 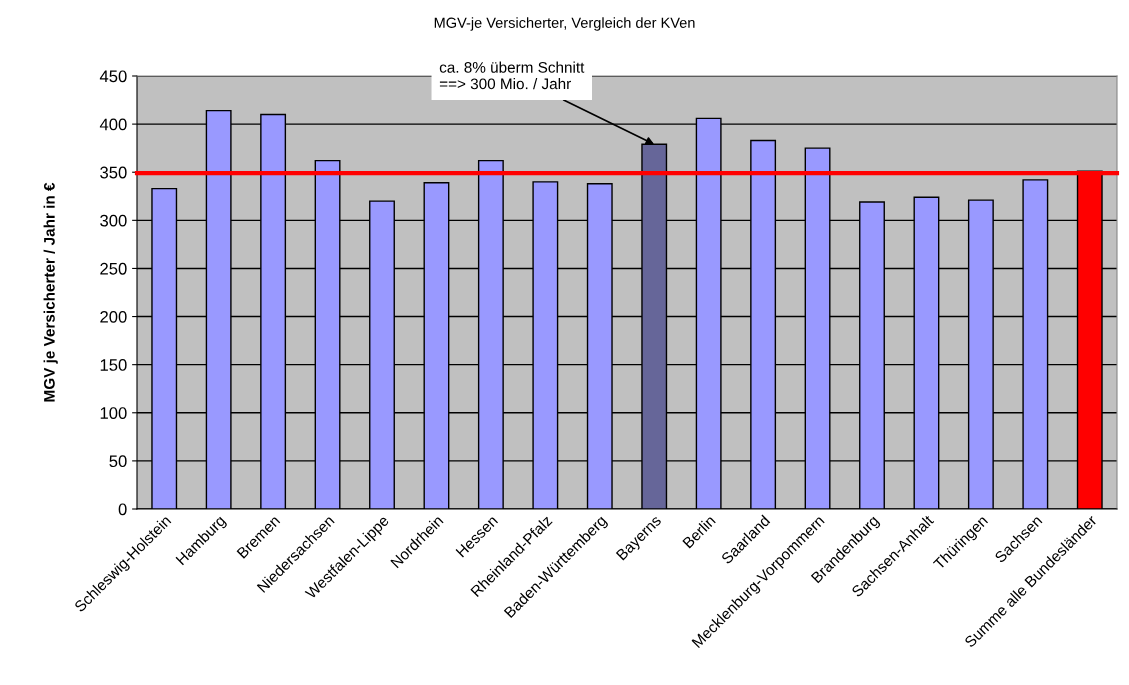 I want to click on y-tick-label: 200, so click(x=113, y=316).